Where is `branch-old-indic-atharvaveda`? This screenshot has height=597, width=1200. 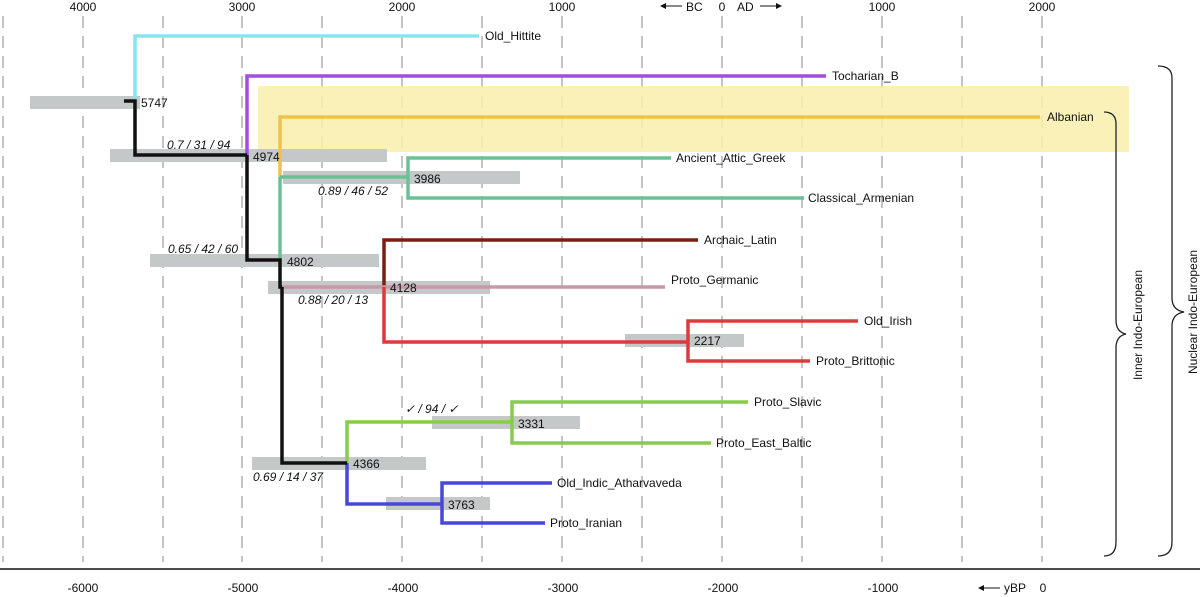
branch-old-indic-atharvaveda is located at coordinates (496, 492).